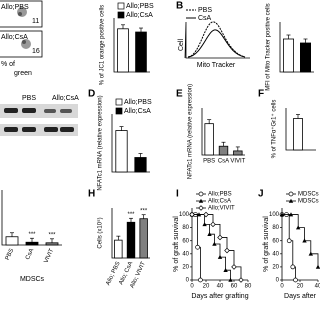 This screenshot has width=320, height=320. What do you see at coordinates (261, 94) in the screenshot?
I see `panel-label: F` at bounding box center [261, 94].